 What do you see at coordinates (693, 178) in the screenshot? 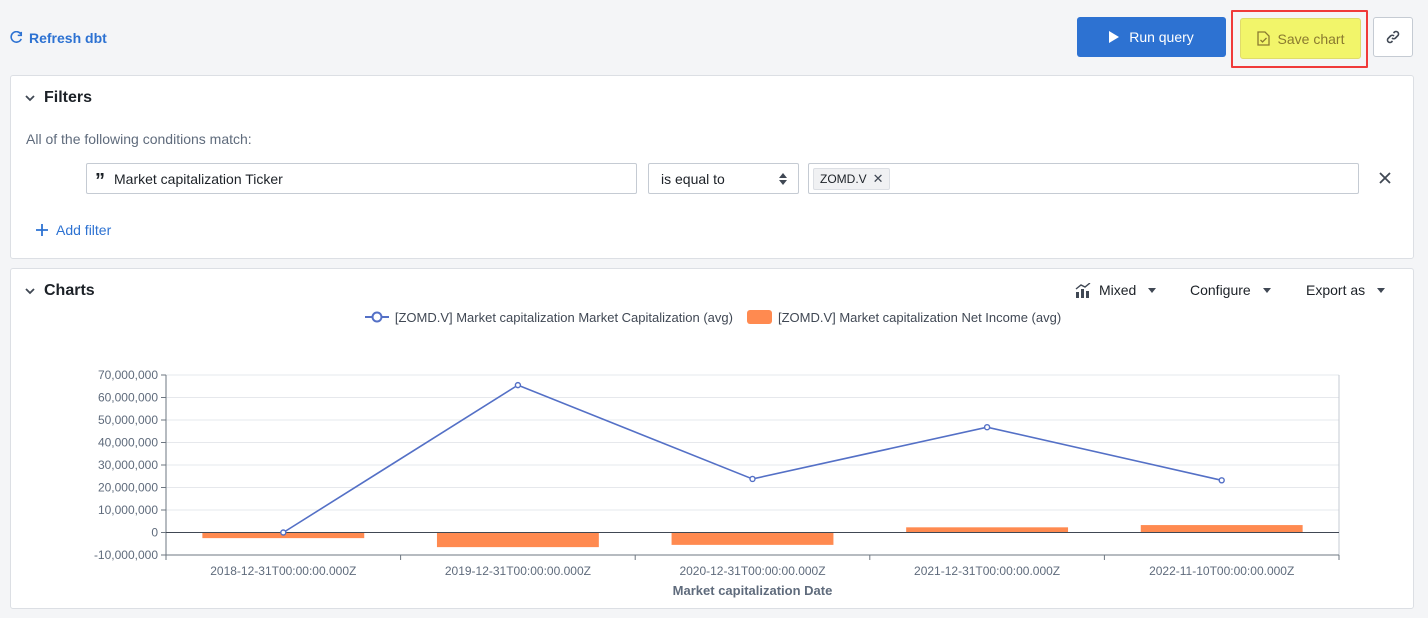
I see `filter-operator-label: is equal to` at bounding box center [693, 178].